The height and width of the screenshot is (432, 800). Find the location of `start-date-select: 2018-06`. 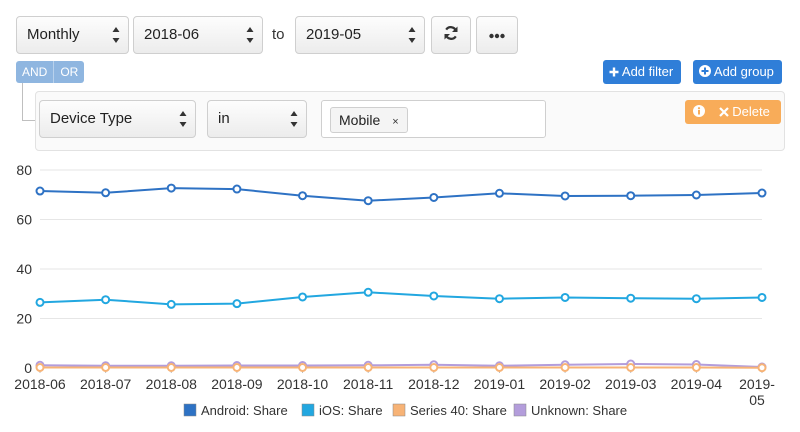

start-date-select: 2018-06 is located at coordinates (198, 35).